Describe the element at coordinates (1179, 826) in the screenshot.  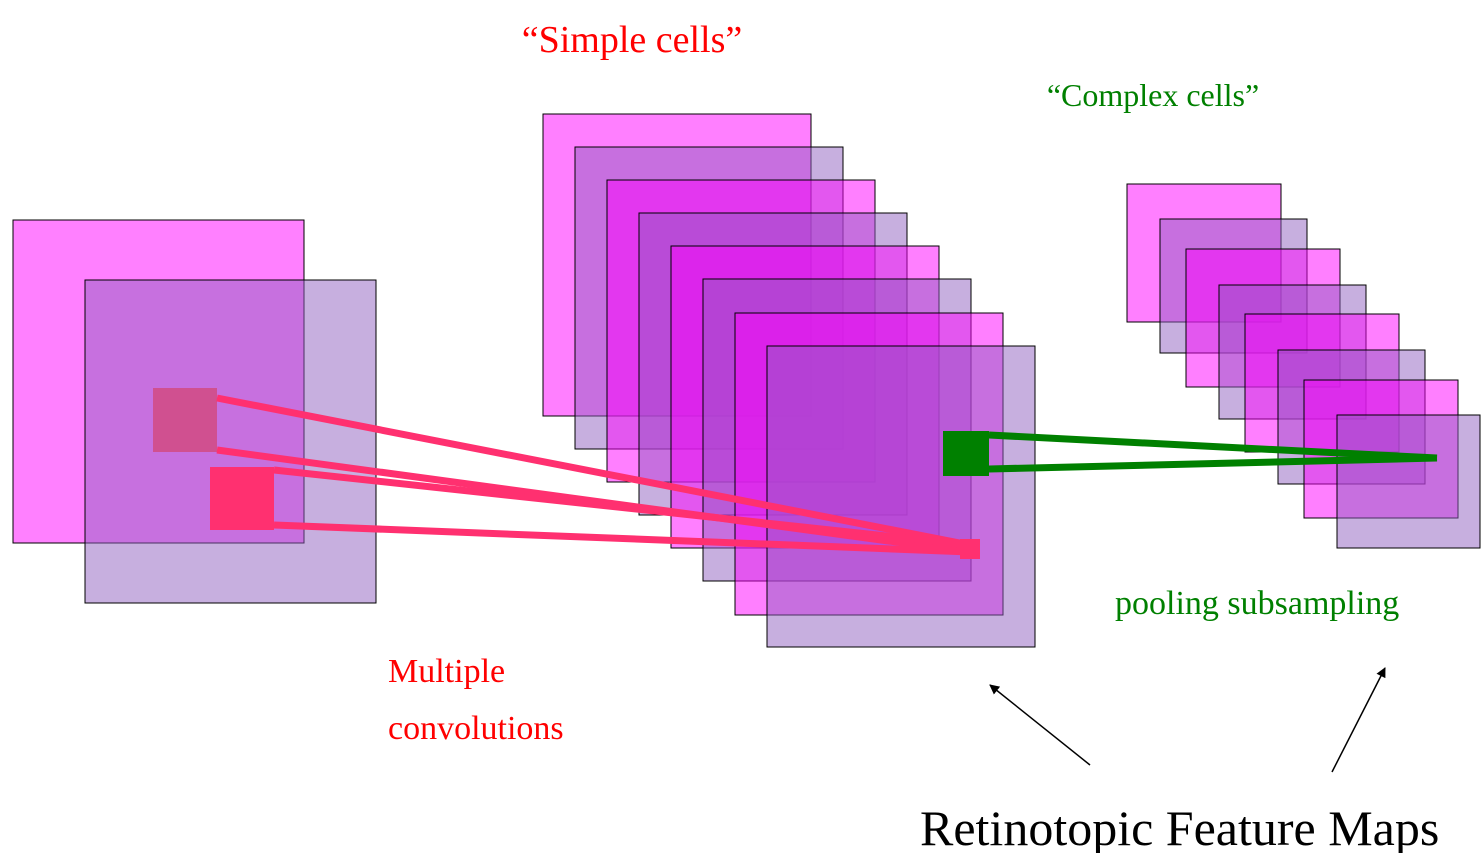
I see `feature-maps-label: Retinotopic Feature Maps` at that location.